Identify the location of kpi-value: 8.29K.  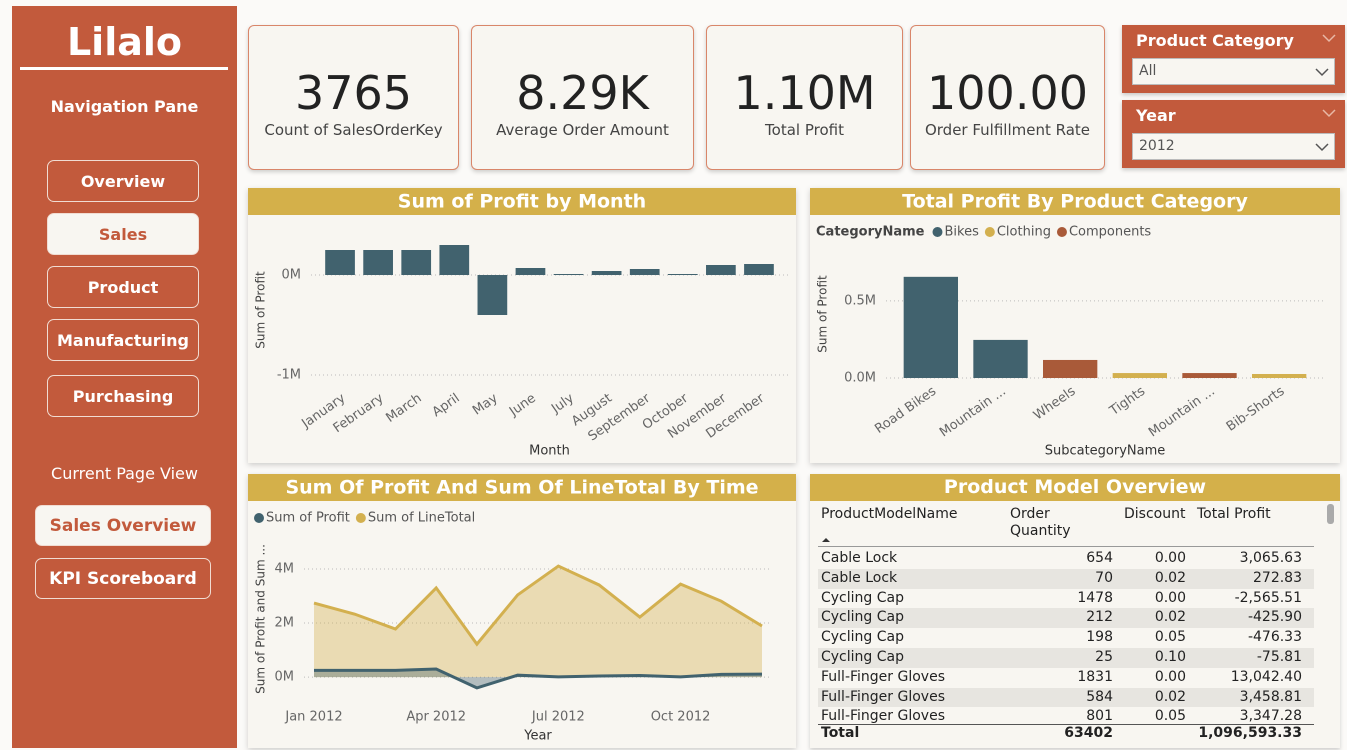
(582, 93).